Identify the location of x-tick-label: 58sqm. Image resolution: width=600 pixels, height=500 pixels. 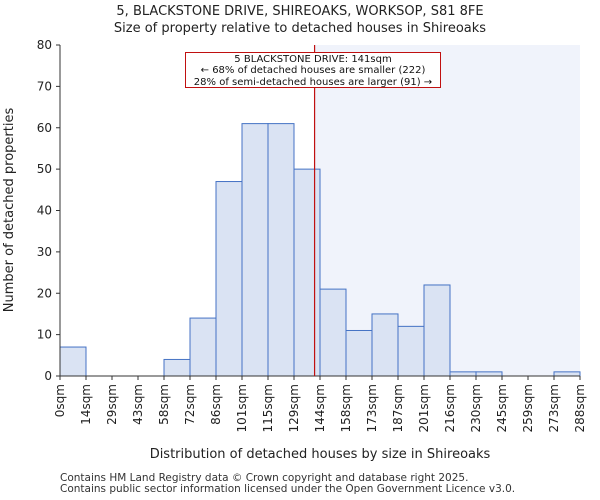
(164, 404).